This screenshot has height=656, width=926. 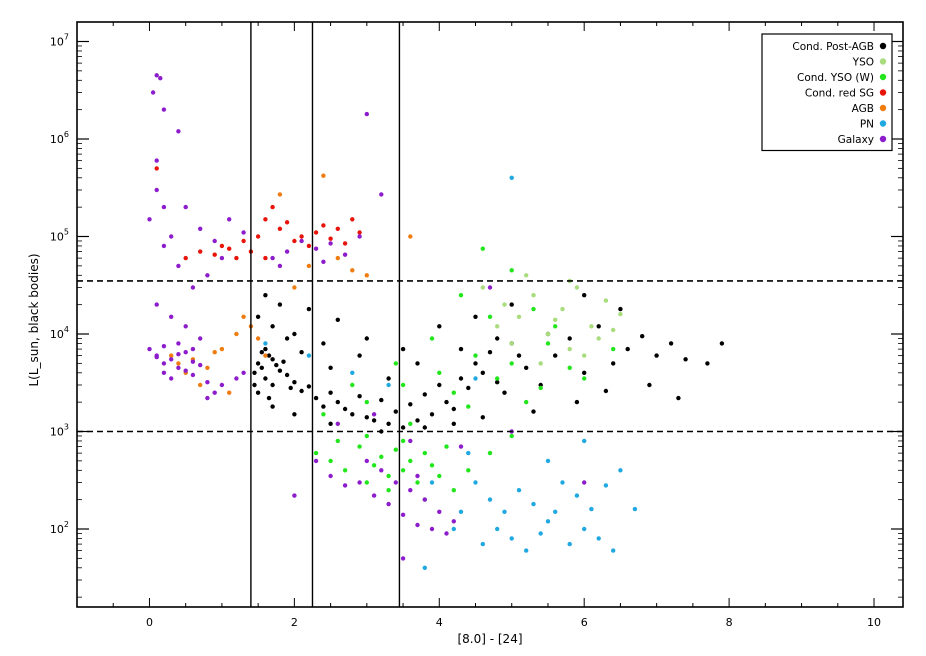 What do you see at coordinates (874, 622) in the screenshot?
I see `x-tick-label: 10` at bounding box center [874, 622].